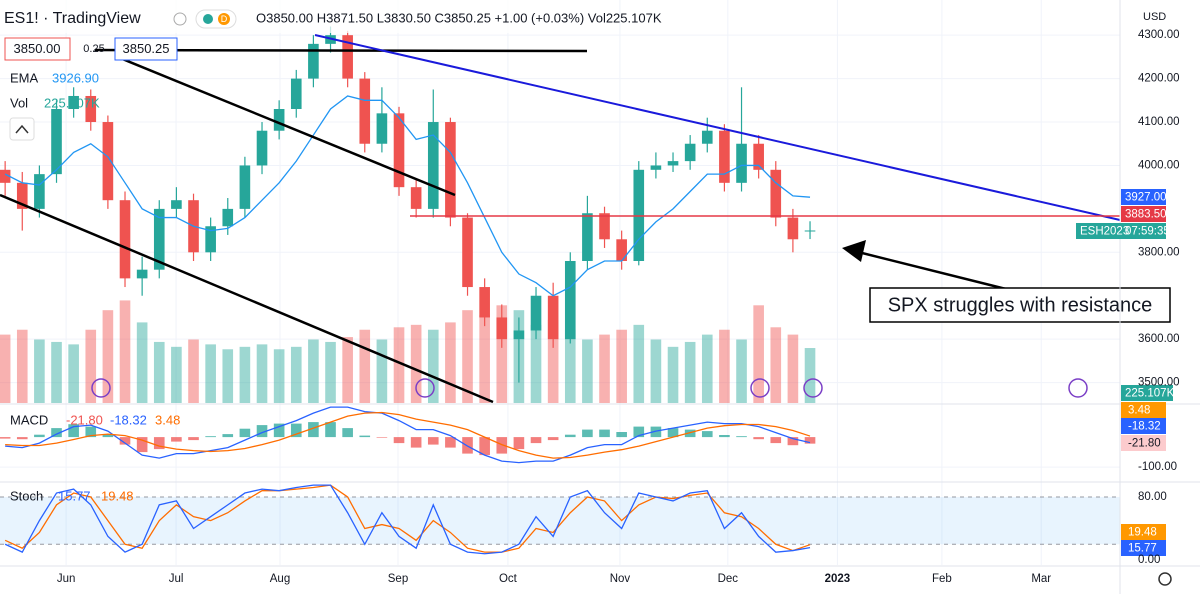  What do you see at coordinates (224, 19) in the screenshot?
I see `interval: D` at bounding box center [224, 19].